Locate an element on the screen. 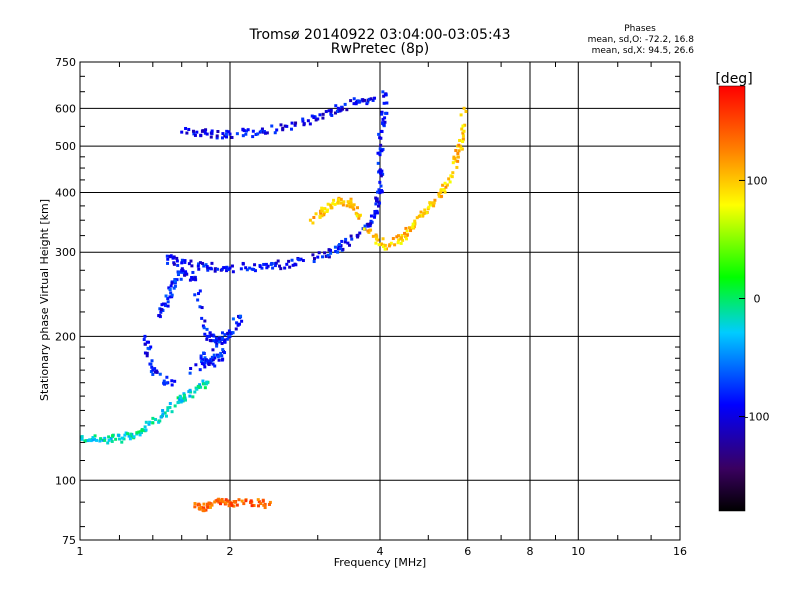 Image resolution: width=800 pixels, height=600 pixels. y-tick-label: 500 is located at coordinates (65, 146).